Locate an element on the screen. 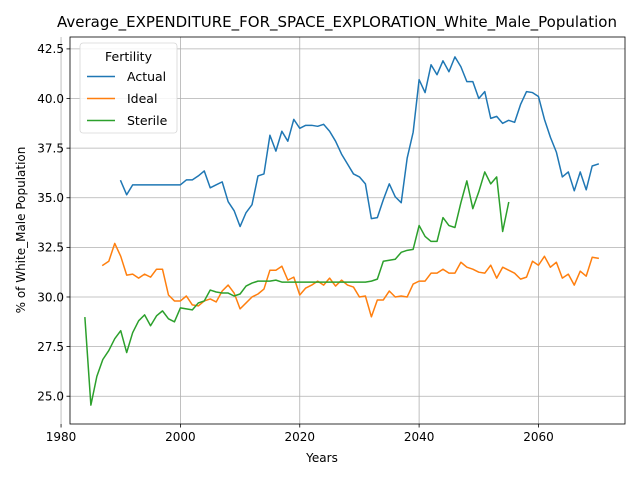 This screenshot has height=480, width=640. x-tick-label: 2060 is located at coordinates (538, 437).